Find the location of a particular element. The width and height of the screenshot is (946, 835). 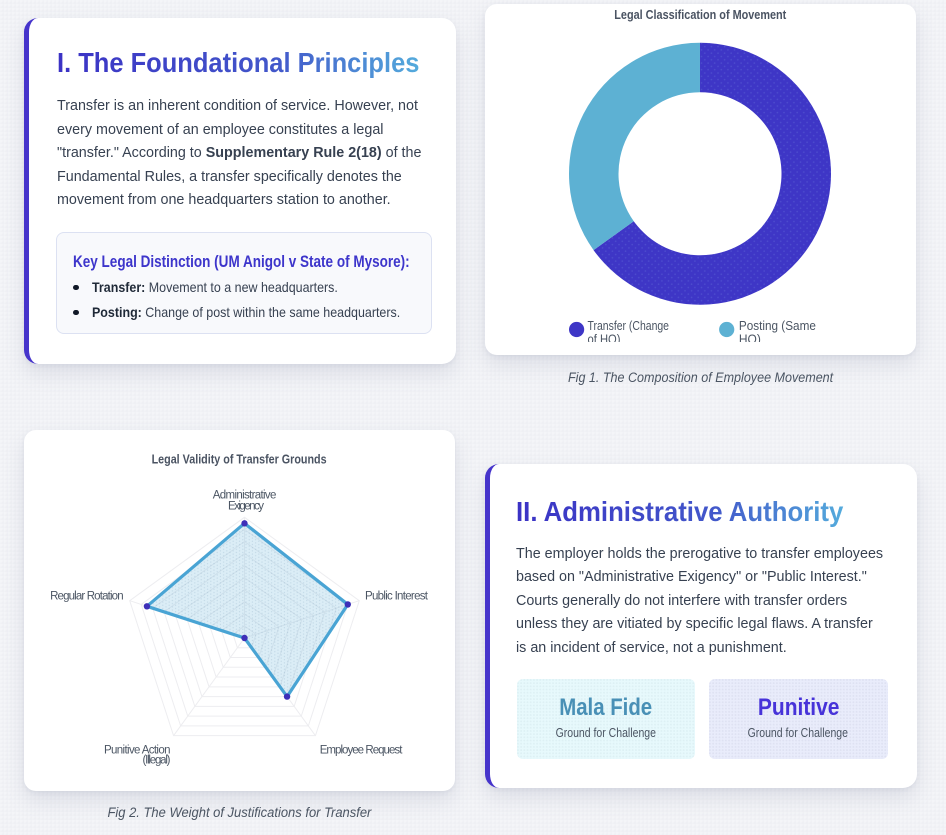

svg-text: Exigency is located at coordinates (246, 507).